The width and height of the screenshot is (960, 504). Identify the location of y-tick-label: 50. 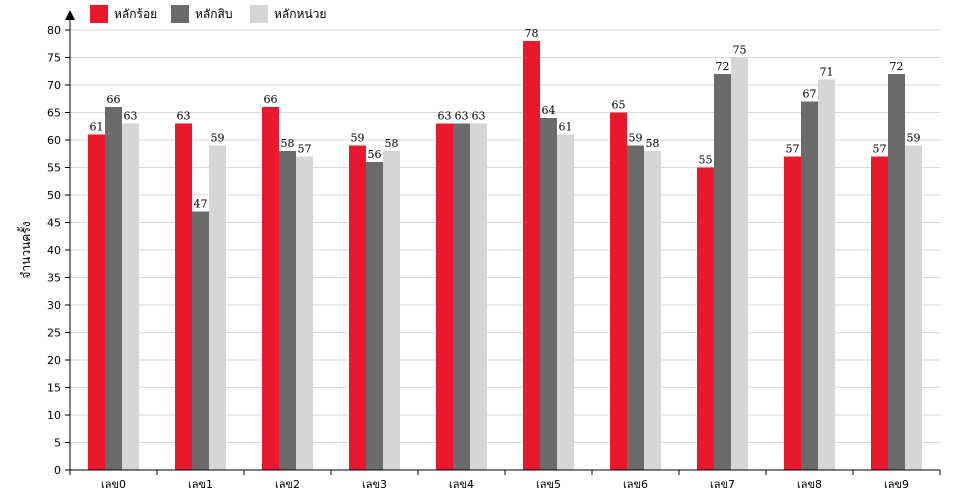
(54, 195).